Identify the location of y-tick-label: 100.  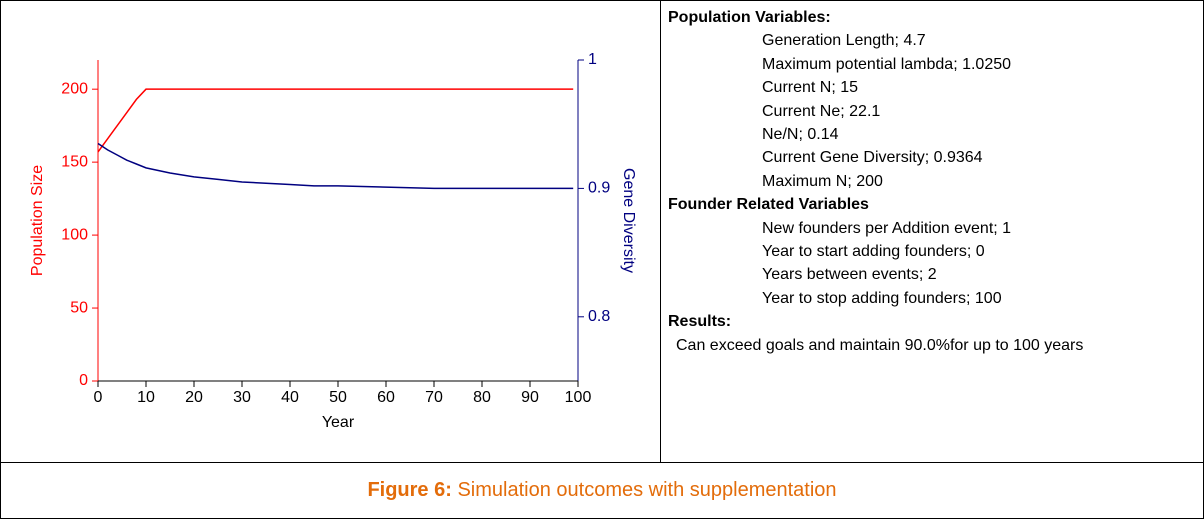
(74, 234).